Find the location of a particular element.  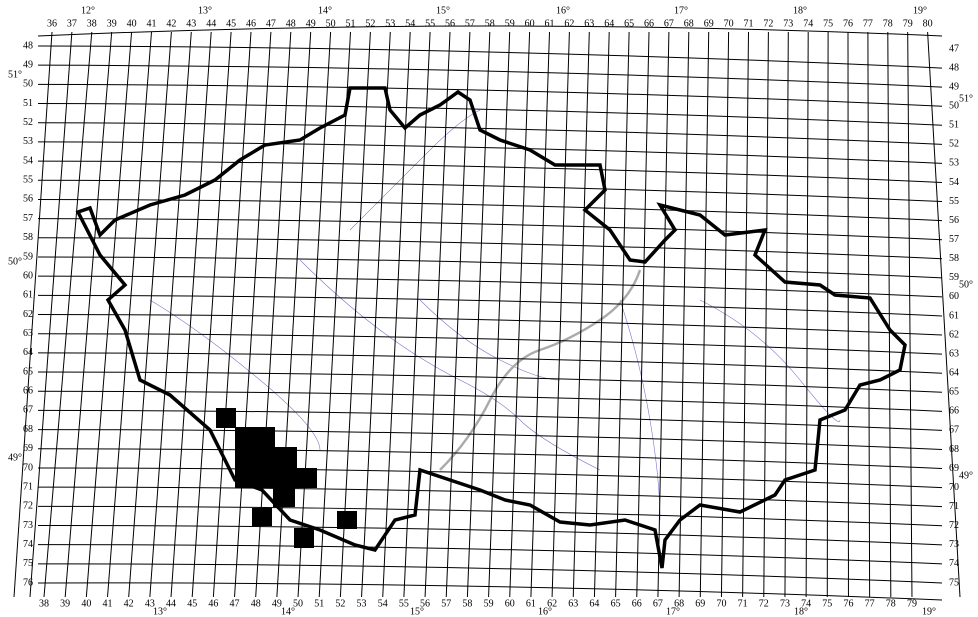

row-label-left: 48 is located at coordinates (28, 45).